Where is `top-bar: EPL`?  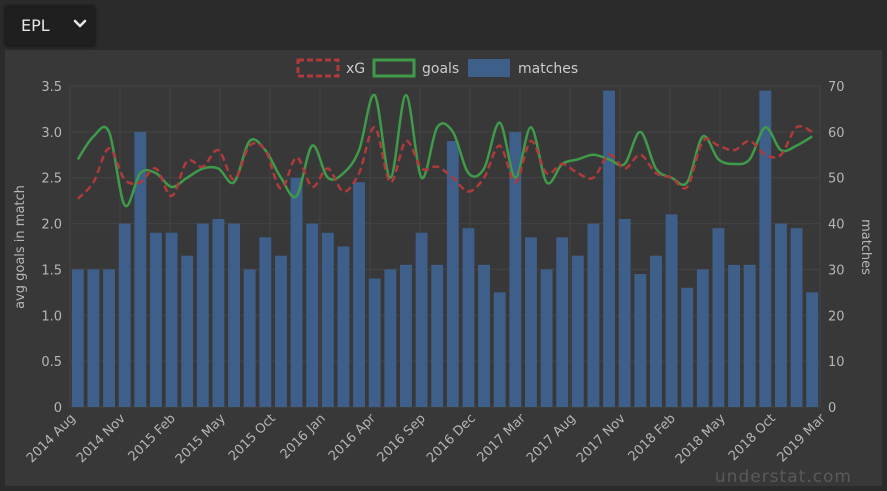 top-bar: EPL is located at coordinates (443, 25).